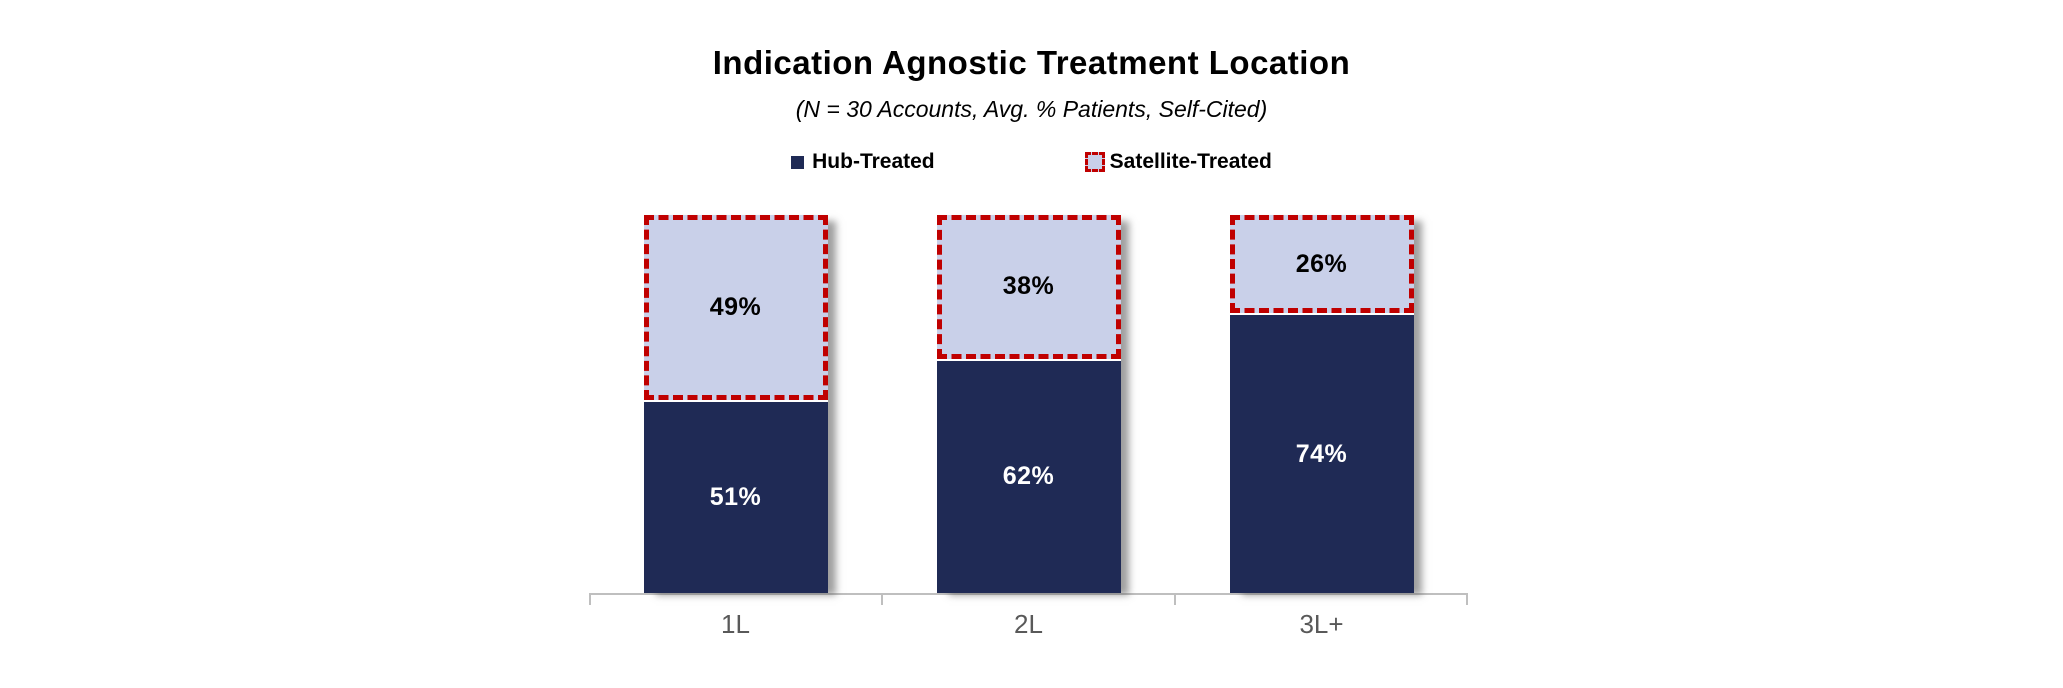 The image size is (2063, 688). Describe the element at coordinates (798, 162) in the screenshot. I see `hub-legend-swatch-icon` at that location.